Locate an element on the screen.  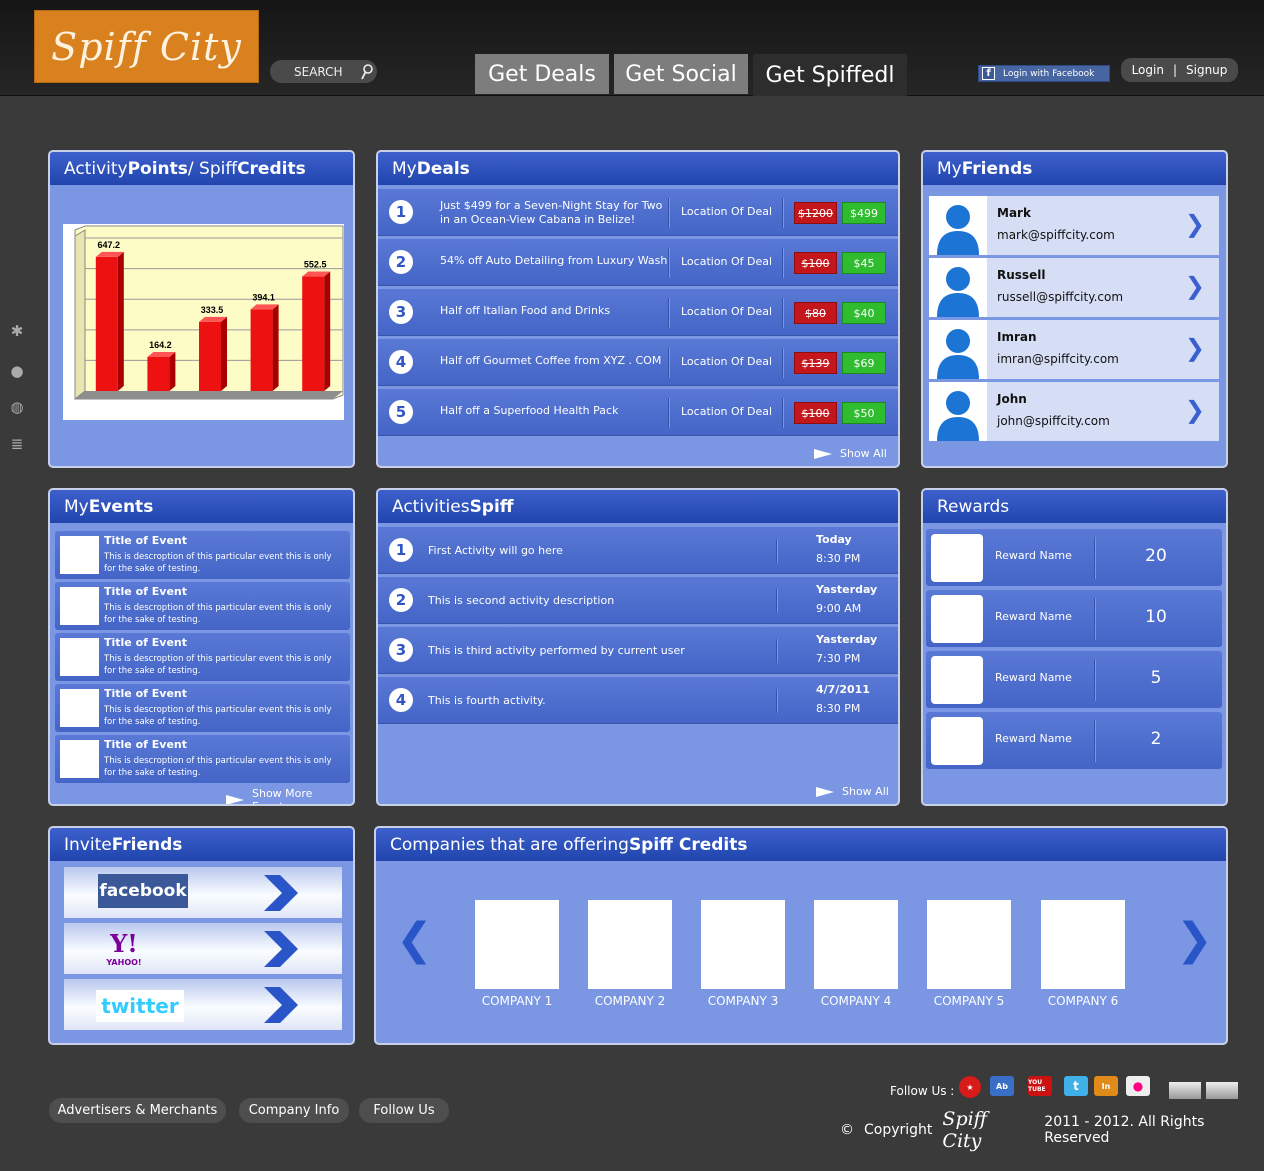
search-button: SEARCH is located at coordinates (323, 71).